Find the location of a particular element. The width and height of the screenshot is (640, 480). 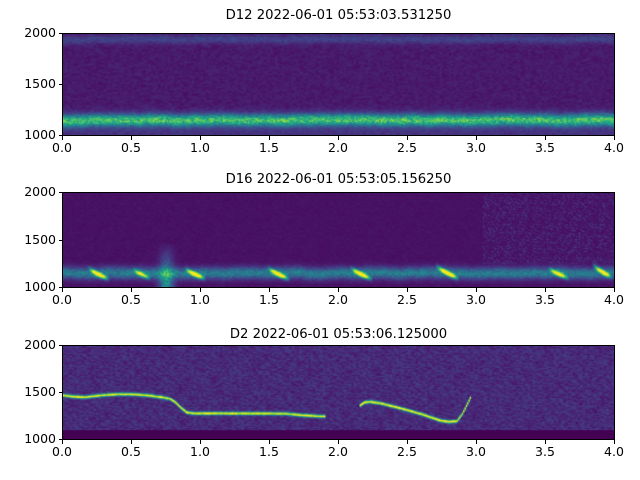

panel-1-title: D12 2022-06-01 05:53:03.531250 is located at coordinates (338, 15).